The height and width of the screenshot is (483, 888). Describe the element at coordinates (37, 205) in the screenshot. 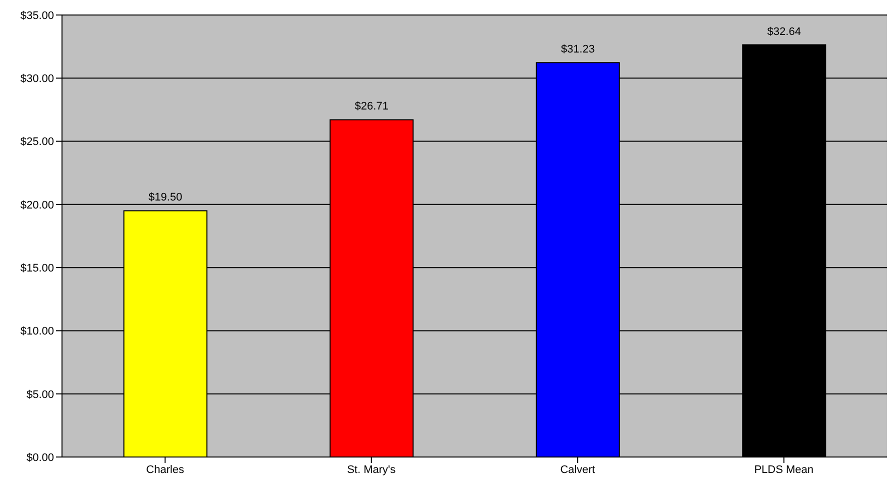

I see `y-tick-label: $20.00` at that location.